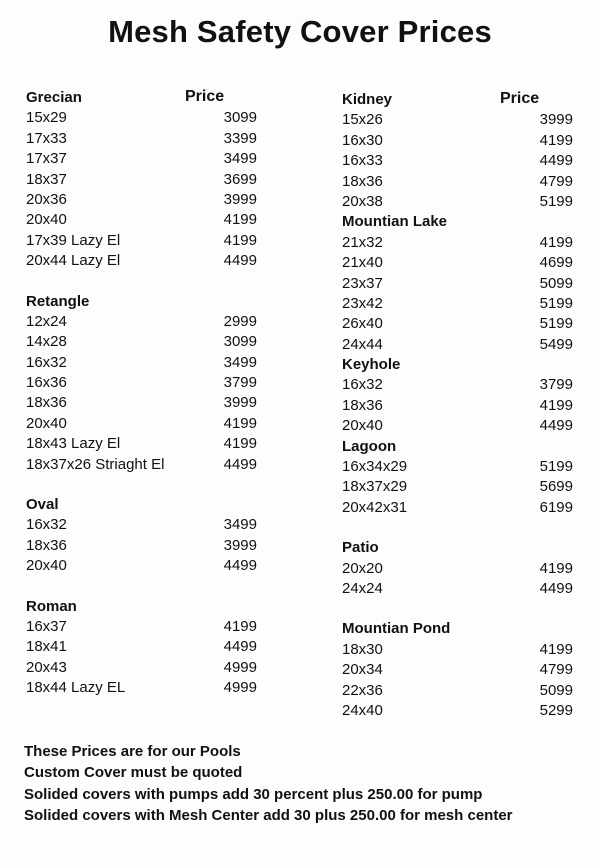 The image size is (600, 866). What do you see at coordinates (457, 548) in the screenshot?
I see `section-header: Patio` at bounding box center [457, 548].